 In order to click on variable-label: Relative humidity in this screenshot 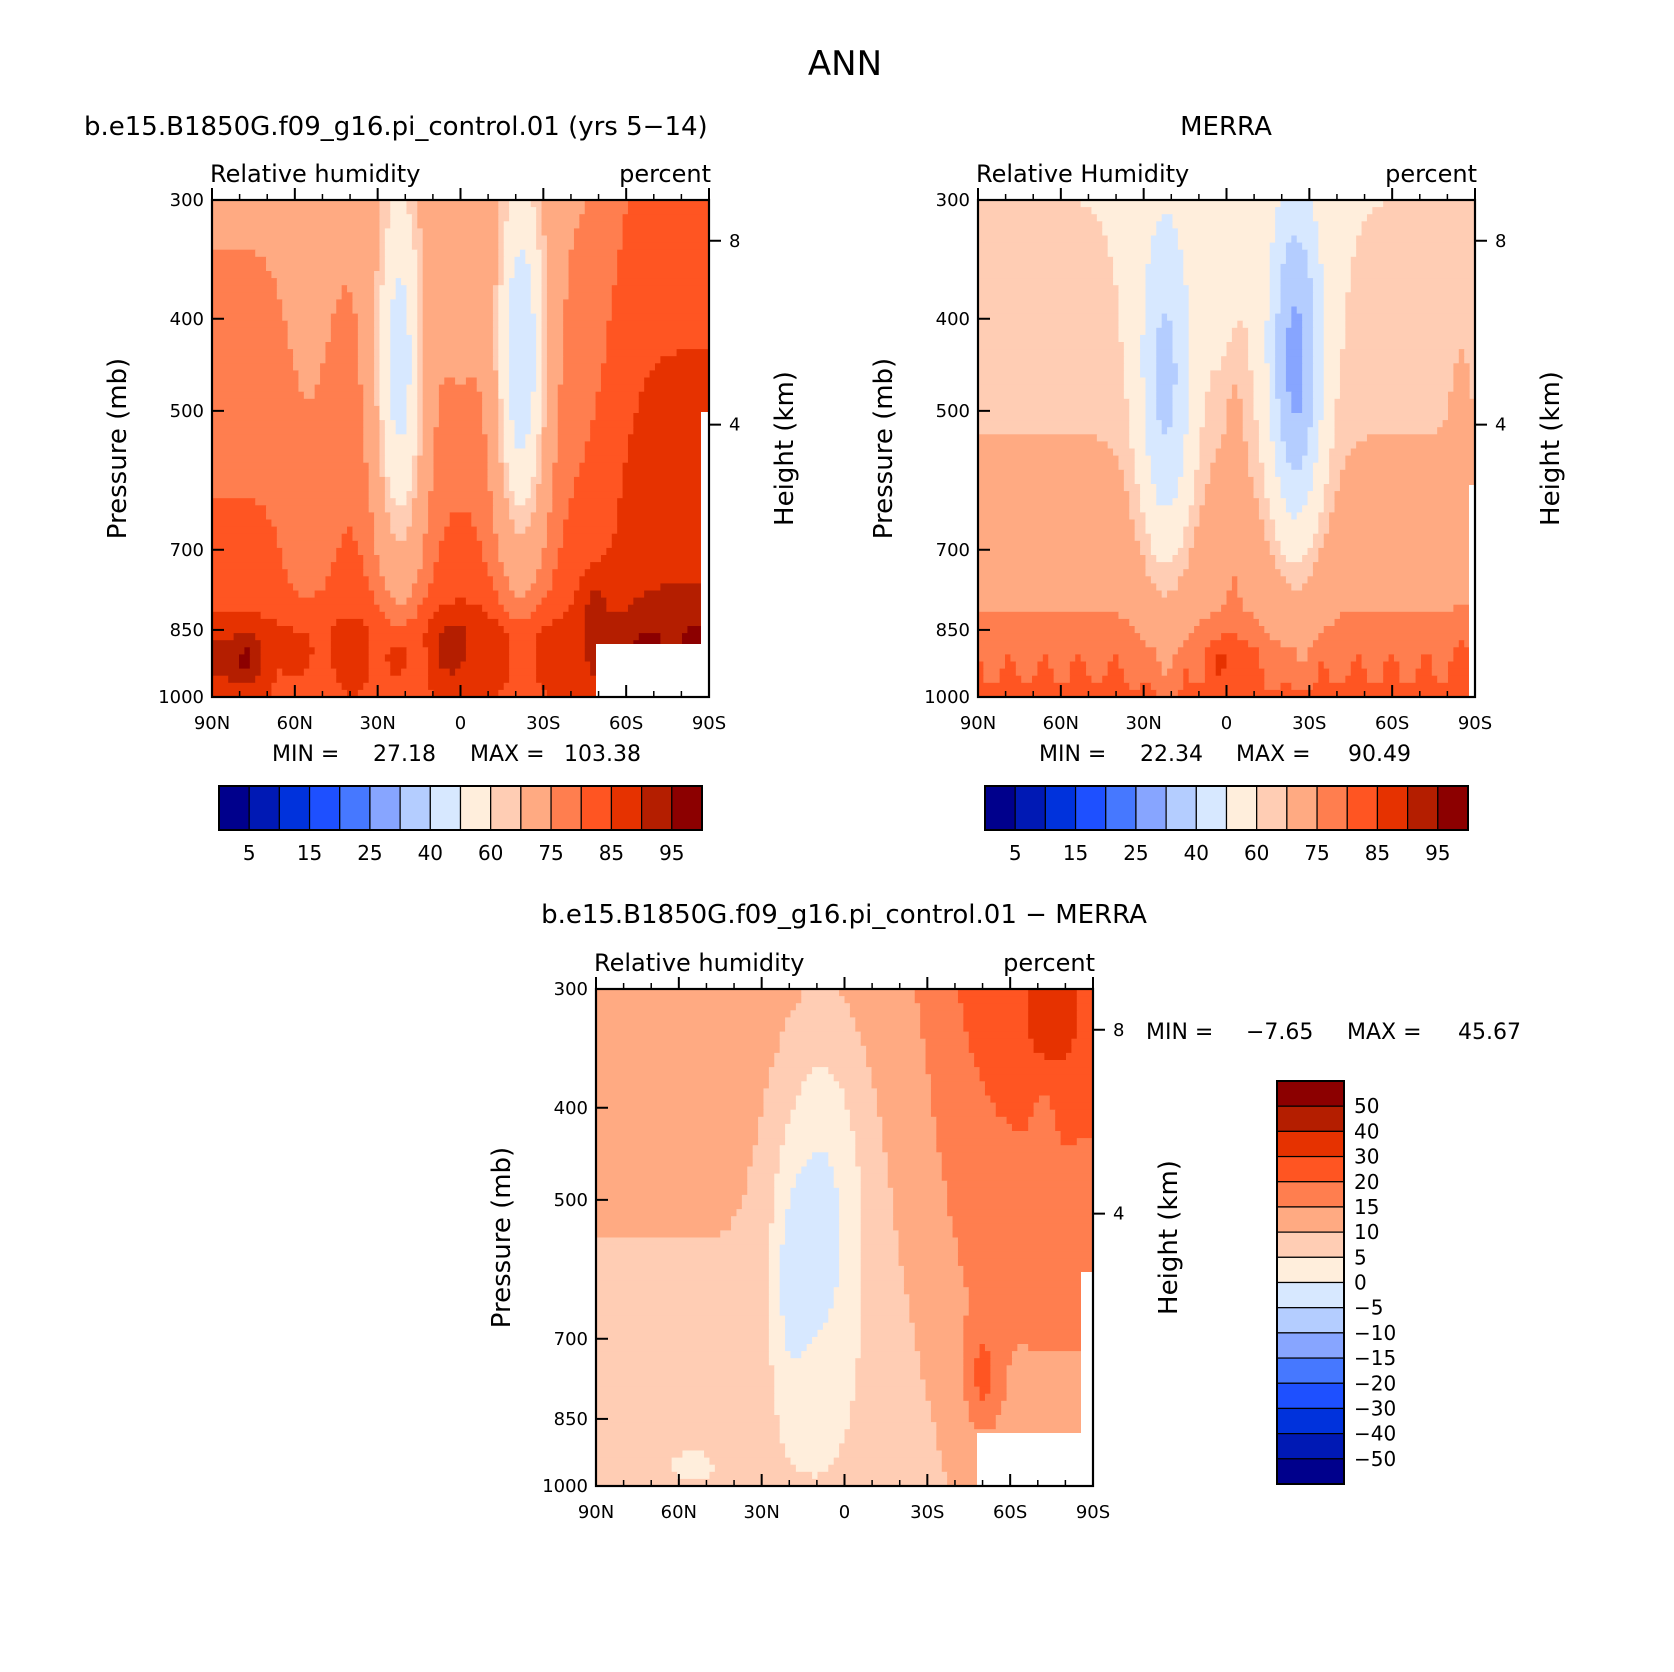, I will do `click(699, 963)`.